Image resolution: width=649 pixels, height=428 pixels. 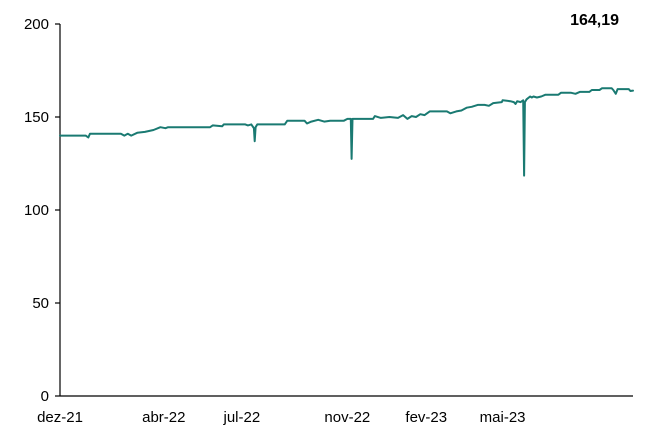 What do you see at coordinates (347, 417) in the screenshot?
I see `x-tick-label: nov-22` at bounding box center [347, 417].